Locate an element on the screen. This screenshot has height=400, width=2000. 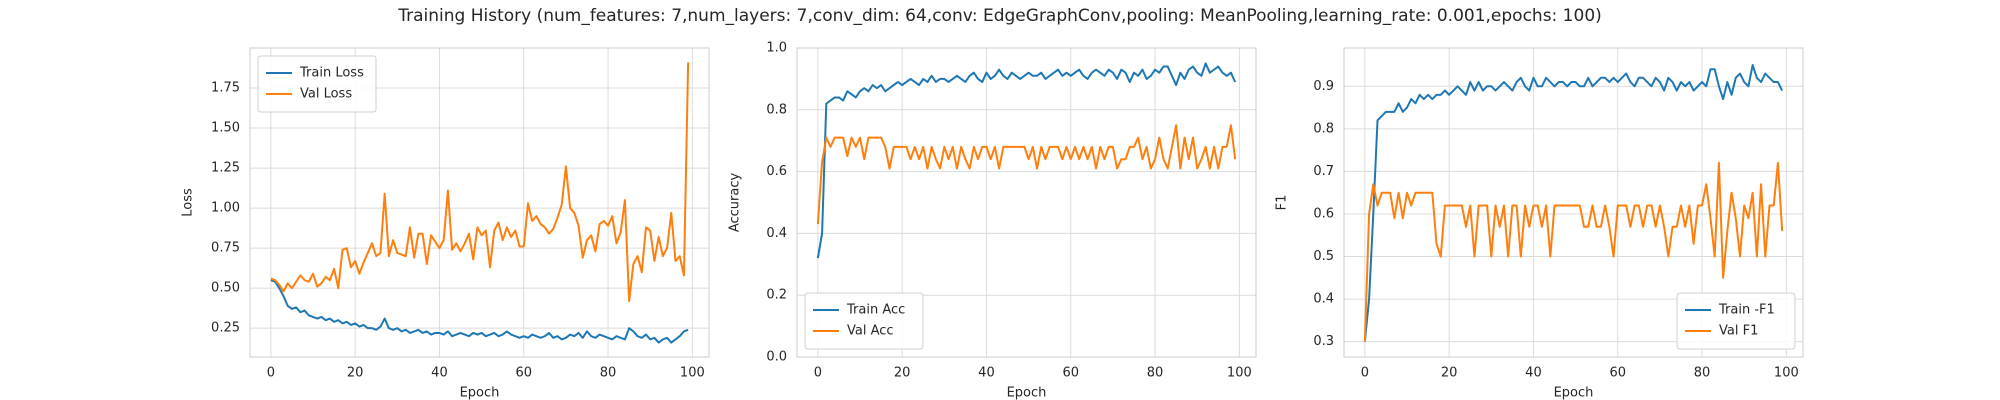
y-tick-label: 0.2 is located at coordinates (776, 295).